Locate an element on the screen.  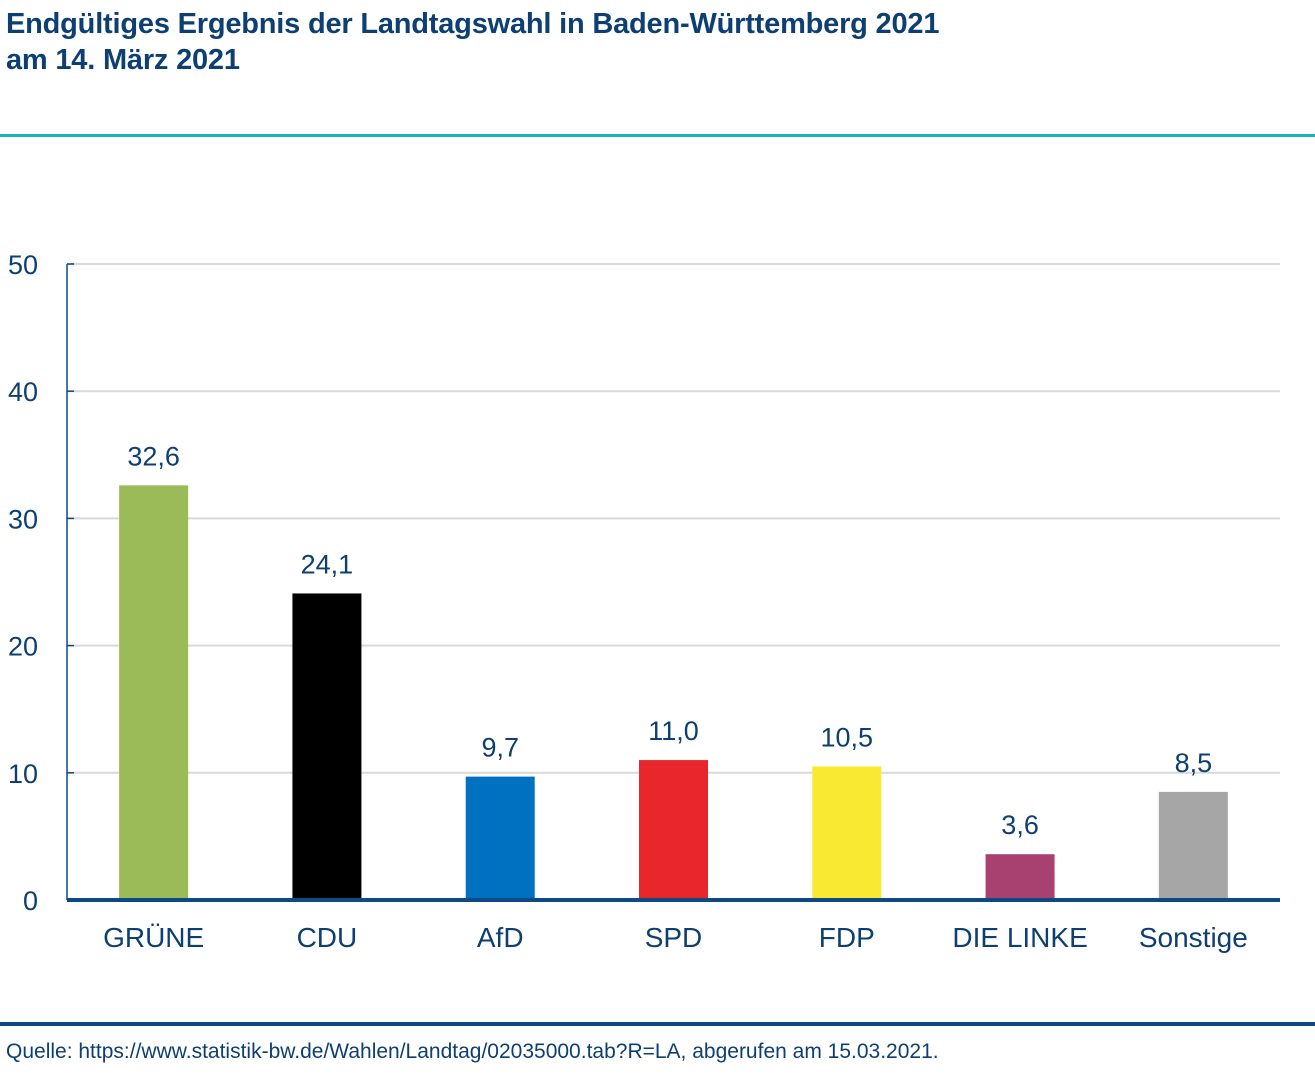
y-tick-label: 10 is located at coordinates (23, 774).